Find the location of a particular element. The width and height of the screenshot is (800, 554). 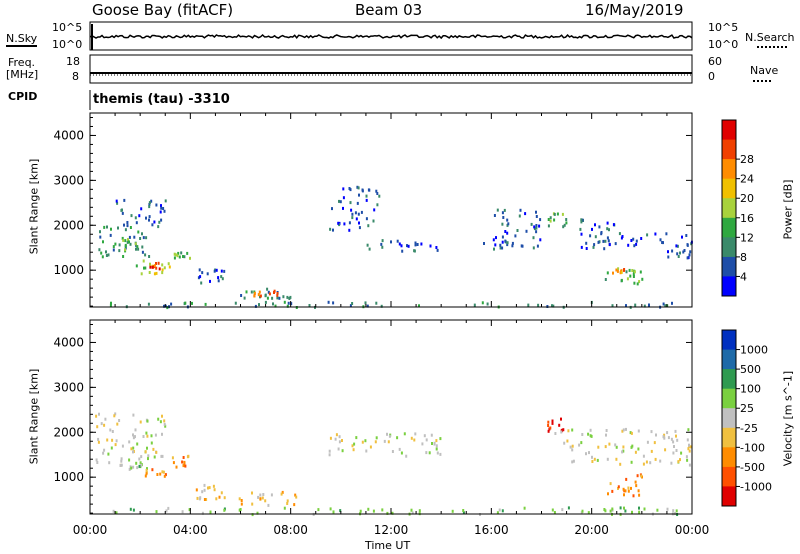

colorbar-tick-label: 100 is located at coordinates (750, 389).